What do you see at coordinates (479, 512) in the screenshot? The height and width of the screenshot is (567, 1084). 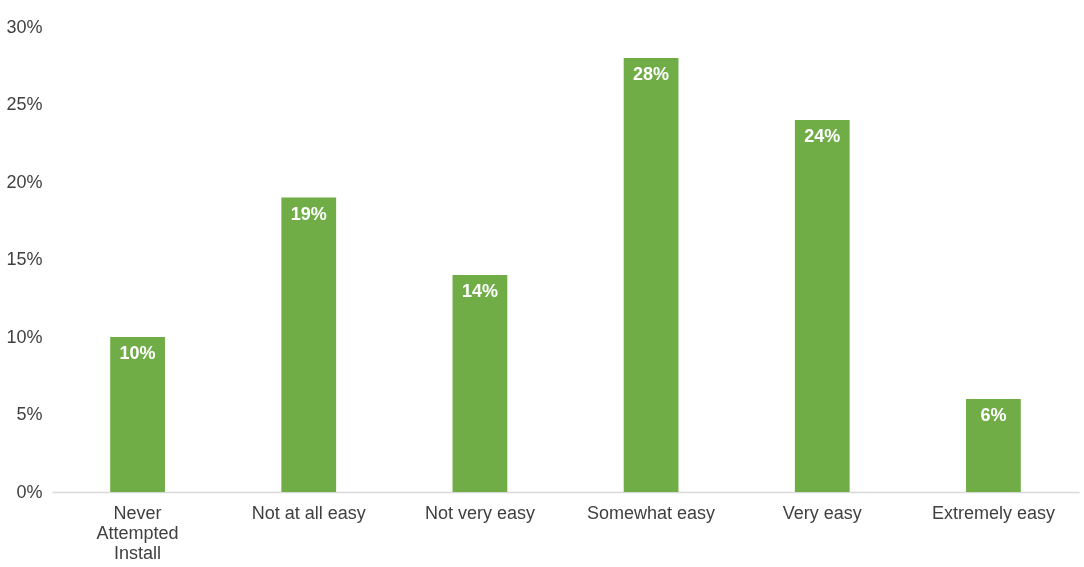 I see `x-tick-label: Not very easy` at bounding box center [479, 512].